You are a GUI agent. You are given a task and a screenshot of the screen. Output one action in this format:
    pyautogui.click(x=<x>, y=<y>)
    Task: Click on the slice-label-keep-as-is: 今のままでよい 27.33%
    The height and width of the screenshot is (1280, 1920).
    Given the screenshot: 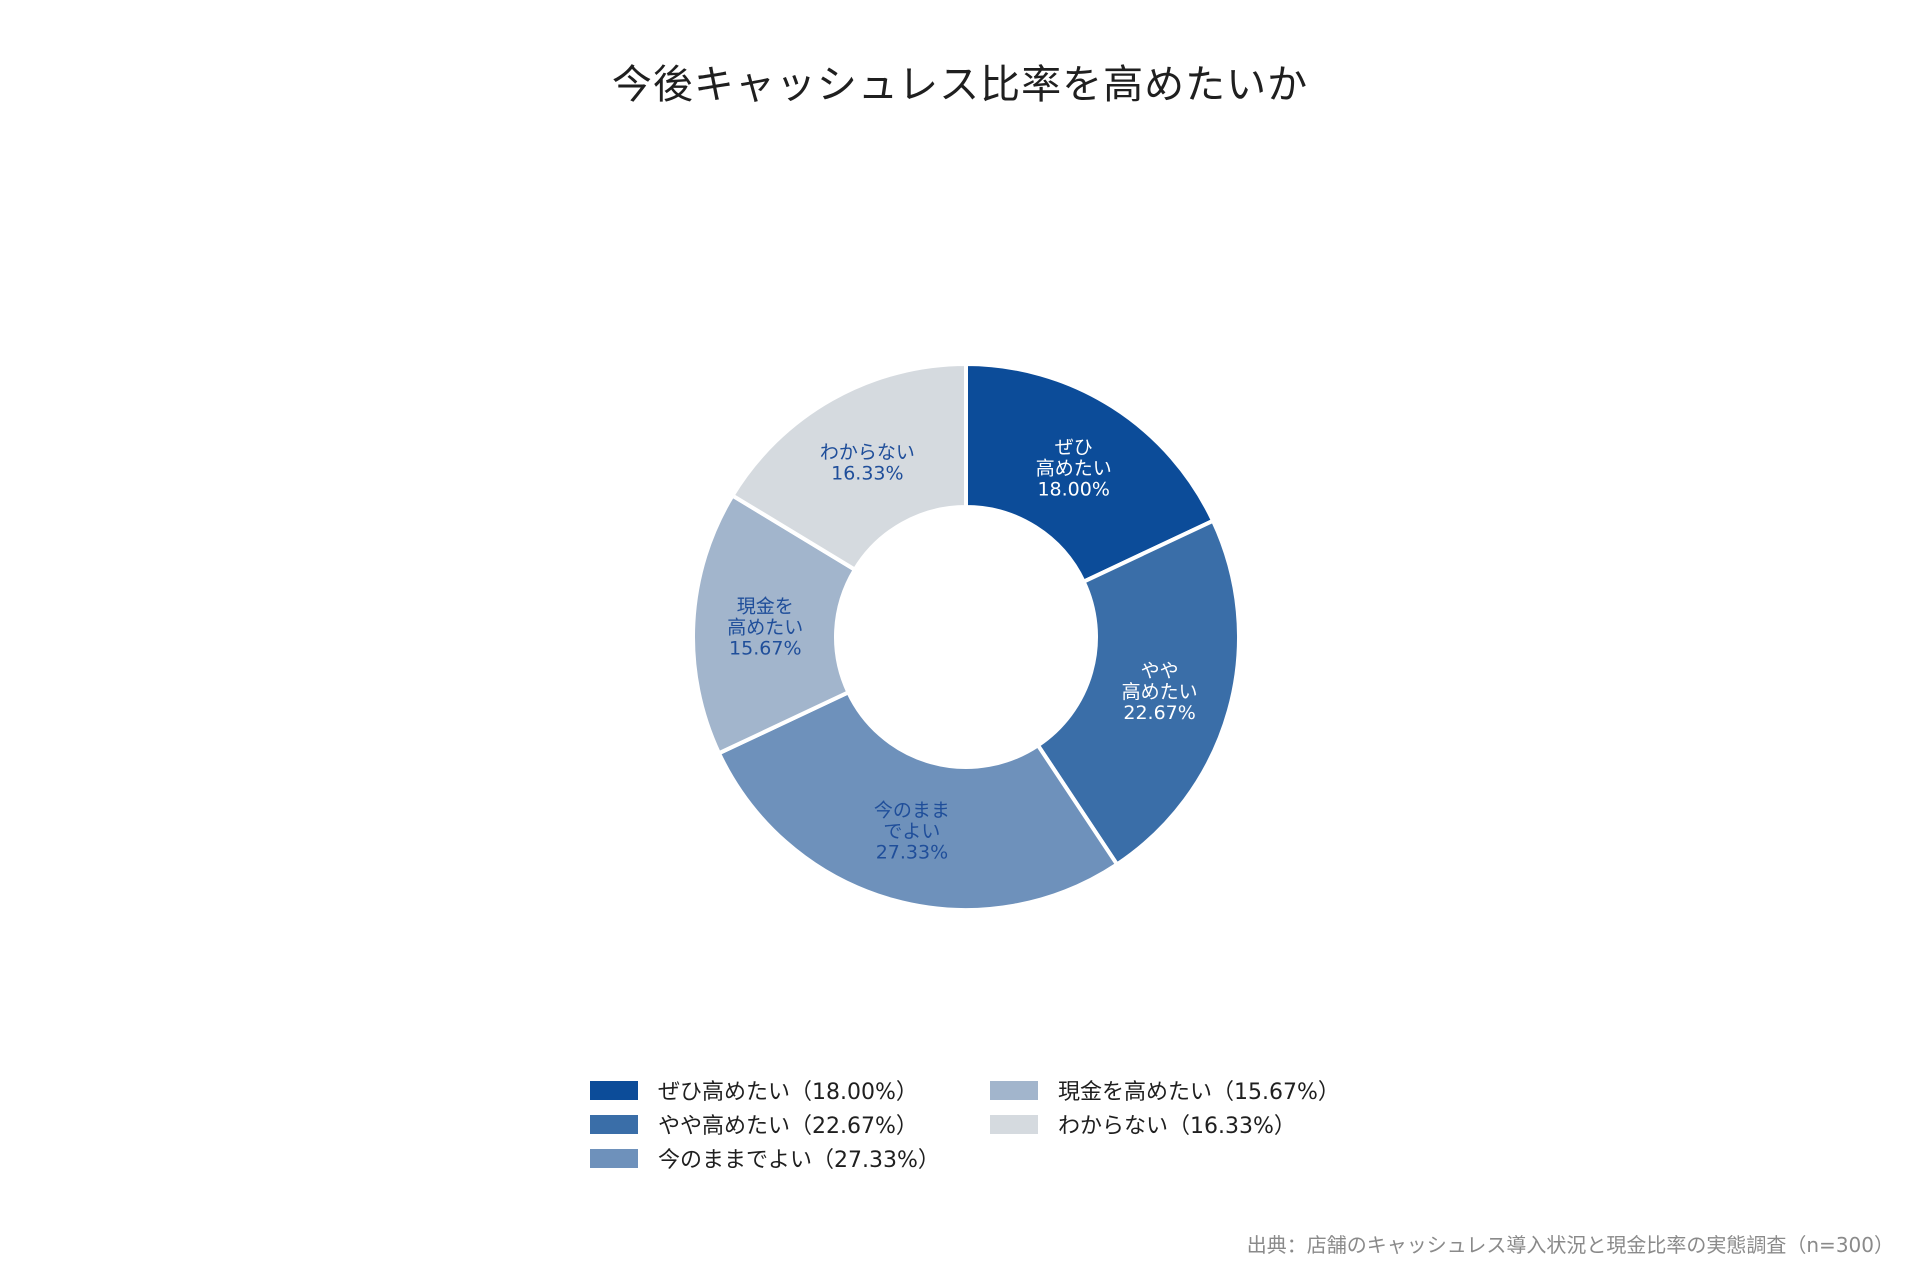 What is the action you would take?
    pyautogui.click(x=912, y=832)
    